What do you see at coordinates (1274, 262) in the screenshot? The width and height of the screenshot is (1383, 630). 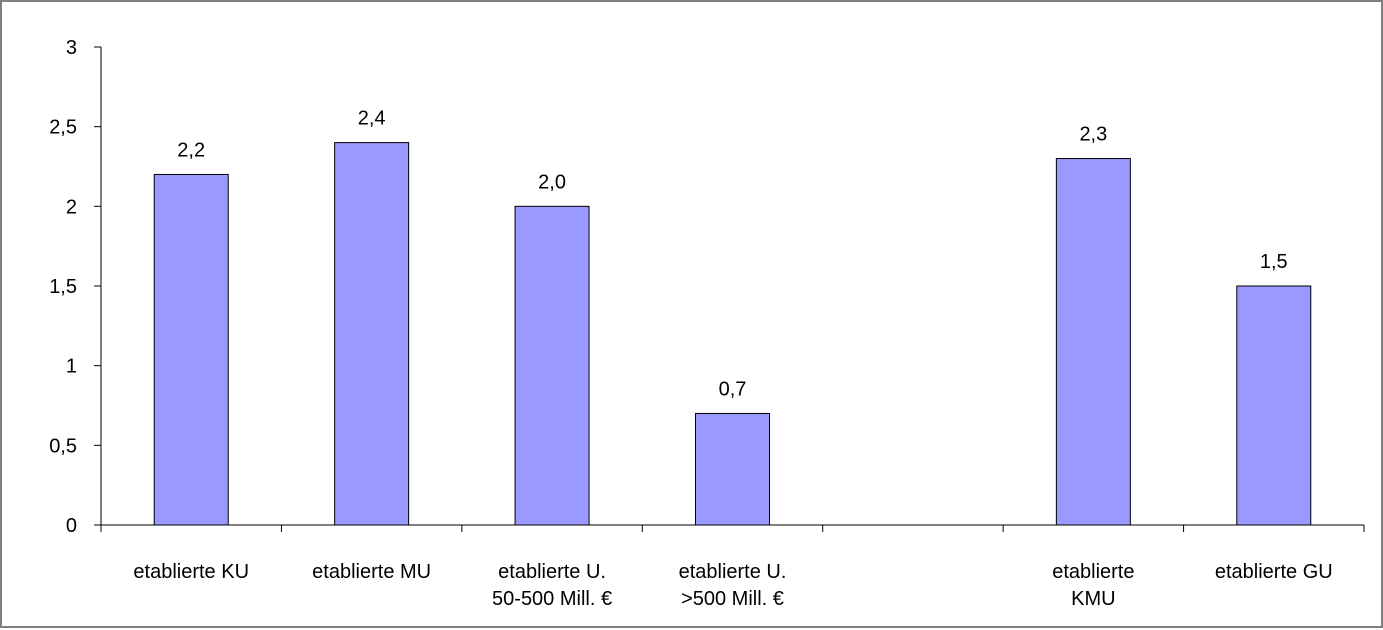 I see `data-label: 1,5` at bounding box center [1274, 262].